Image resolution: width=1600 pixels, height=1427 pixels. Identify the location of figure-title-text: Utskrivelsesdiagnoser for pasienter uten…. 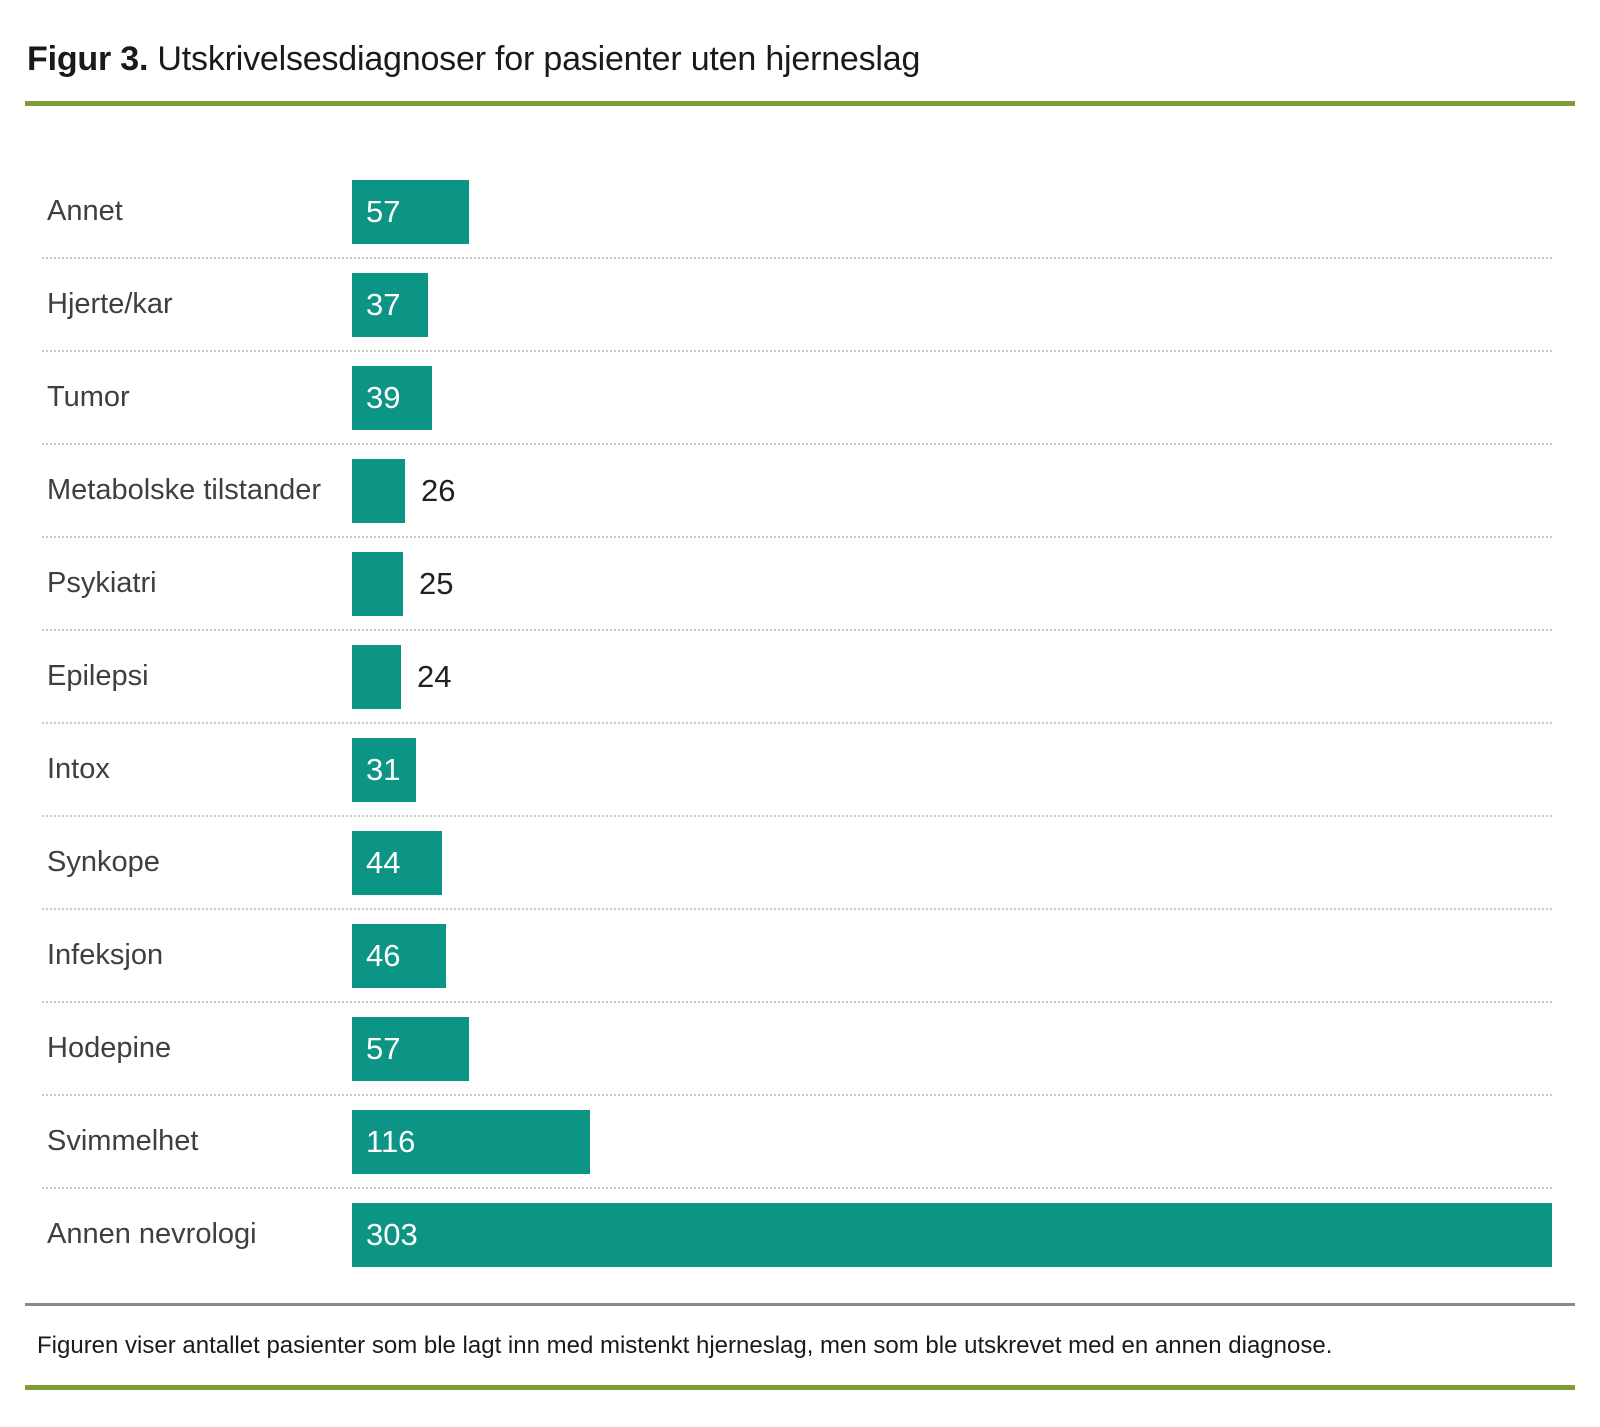
(534, 59).